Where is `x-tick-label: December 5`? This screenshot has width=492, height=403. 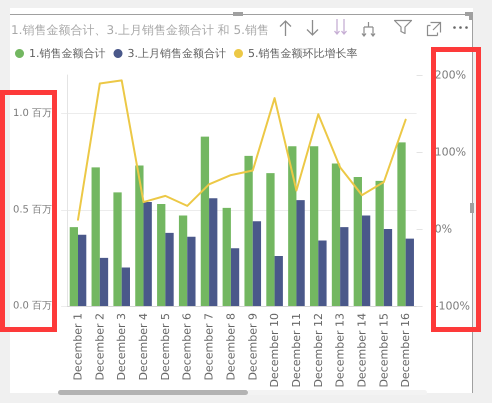
x-tick-label: December 5 is located at coordinates (165, 347).